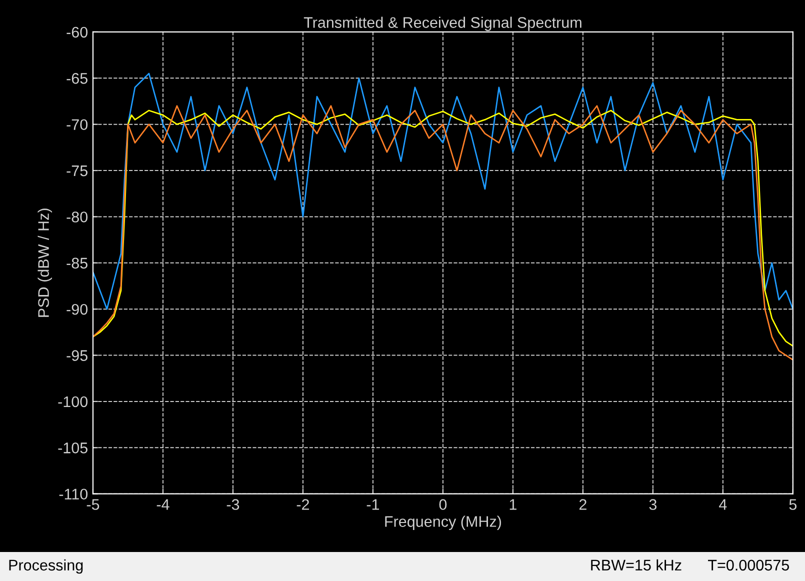 This screenshot has width=805, height=581. Describe the element at coordinates (513, 504) in the screenshot. I see `x-tick-label: 1` at that location.